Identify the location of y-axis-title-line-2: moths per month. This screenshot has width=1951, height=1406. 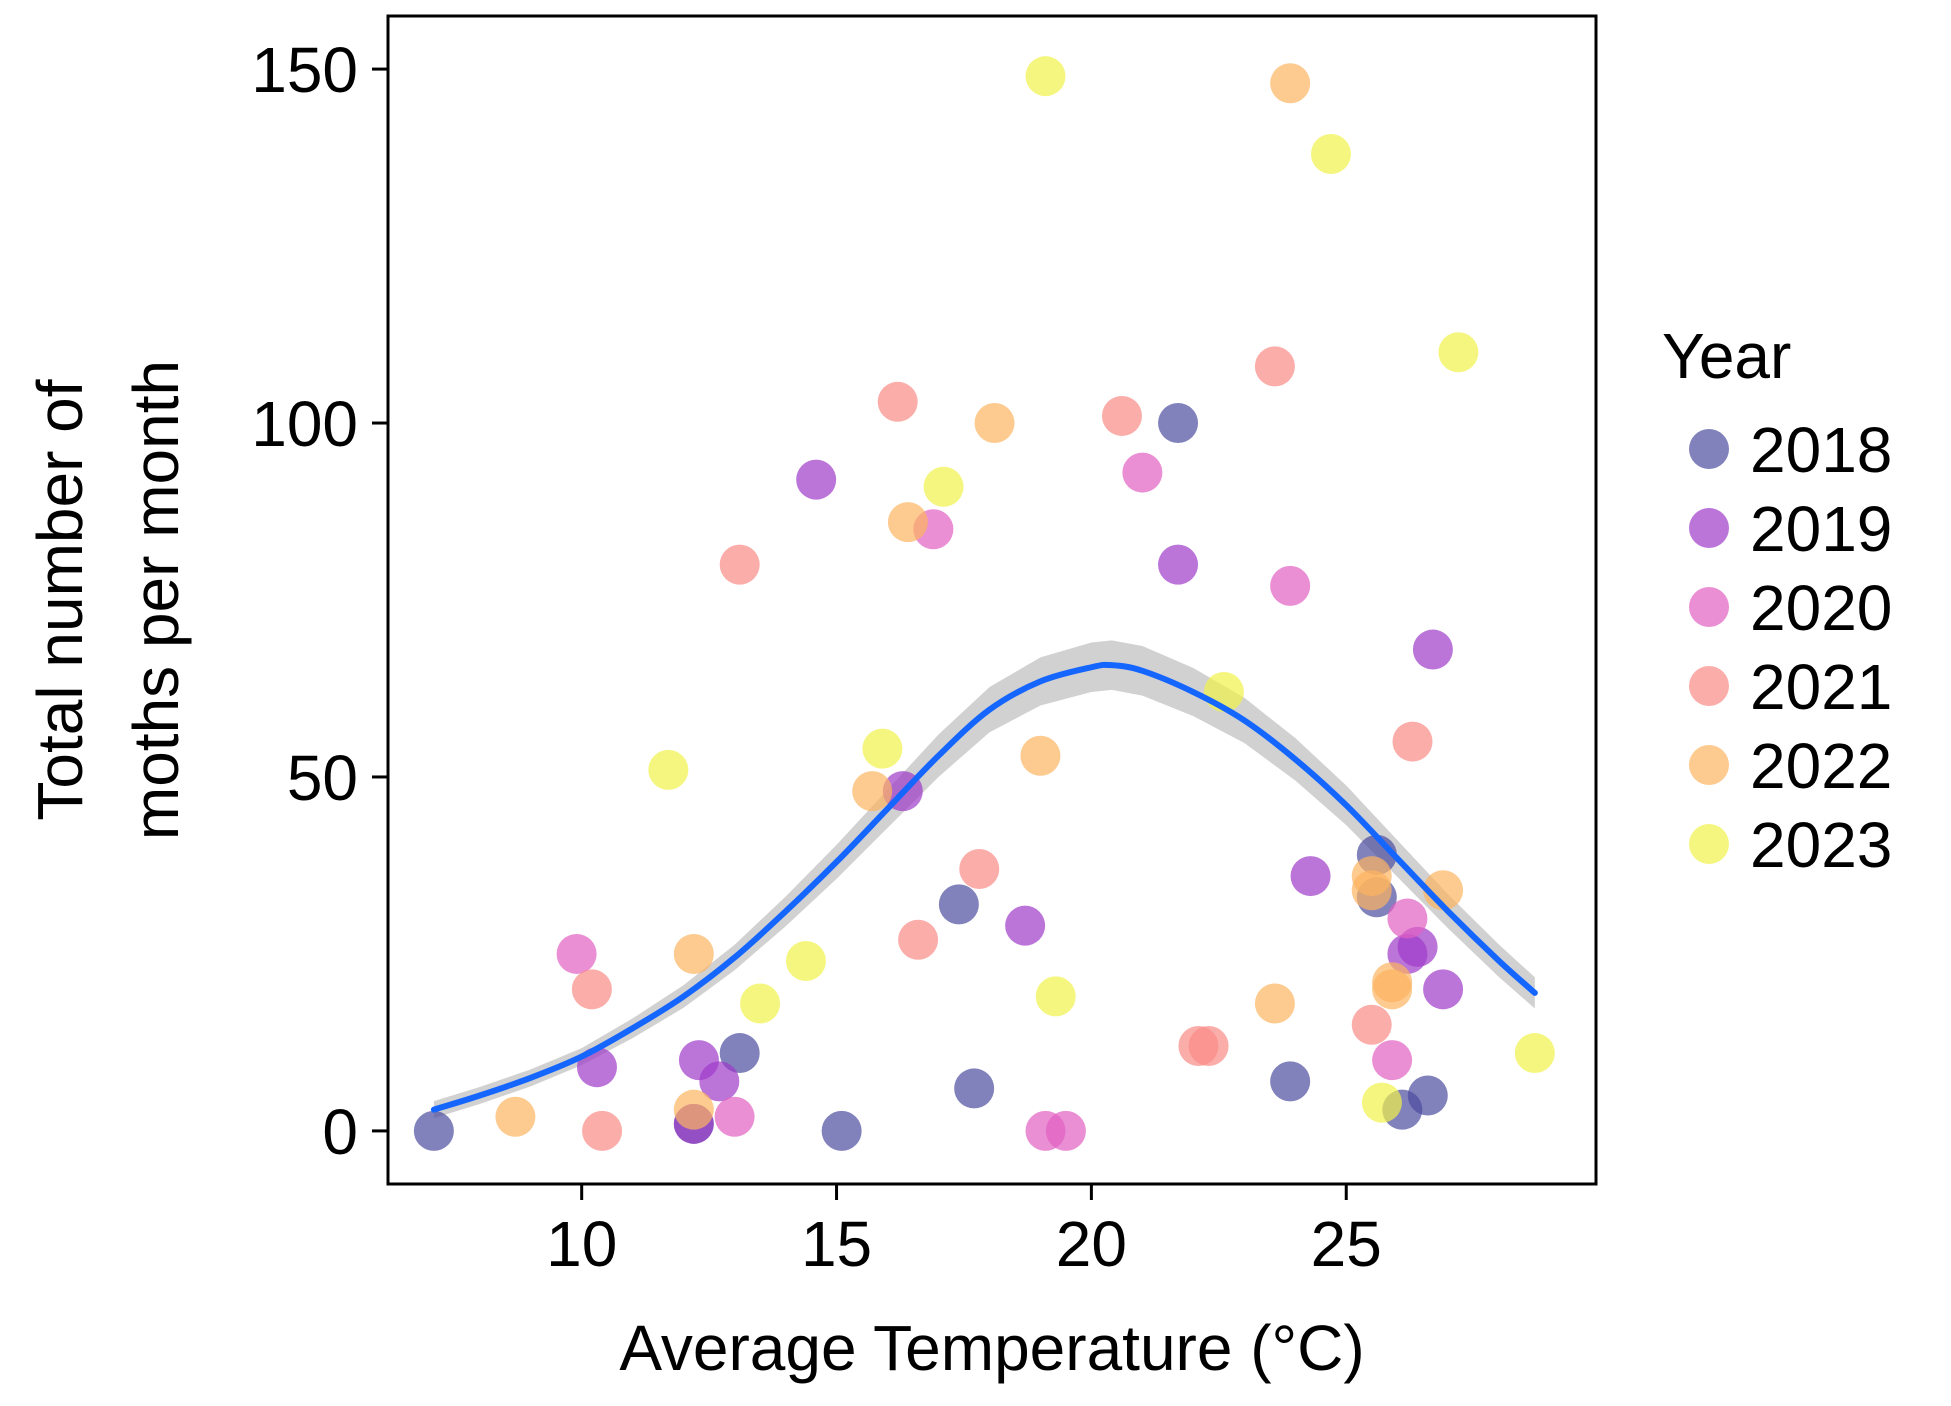
(156, 600).